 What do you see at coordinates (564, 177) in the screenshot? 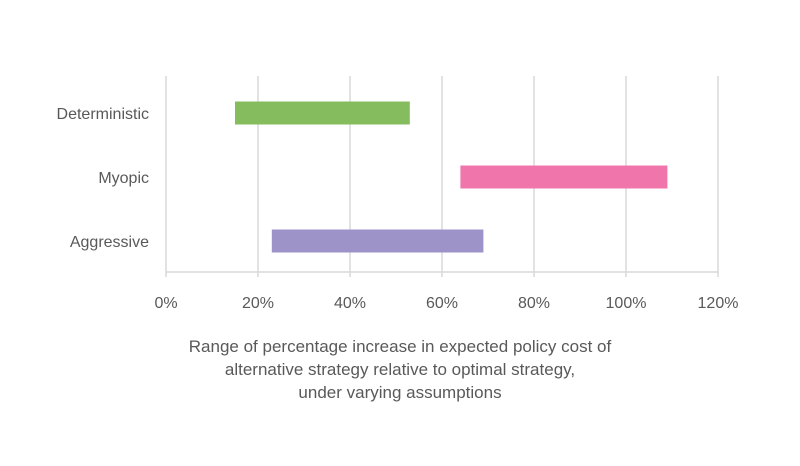
I see `range-bar-myopic` at bounding box center [564, 177].